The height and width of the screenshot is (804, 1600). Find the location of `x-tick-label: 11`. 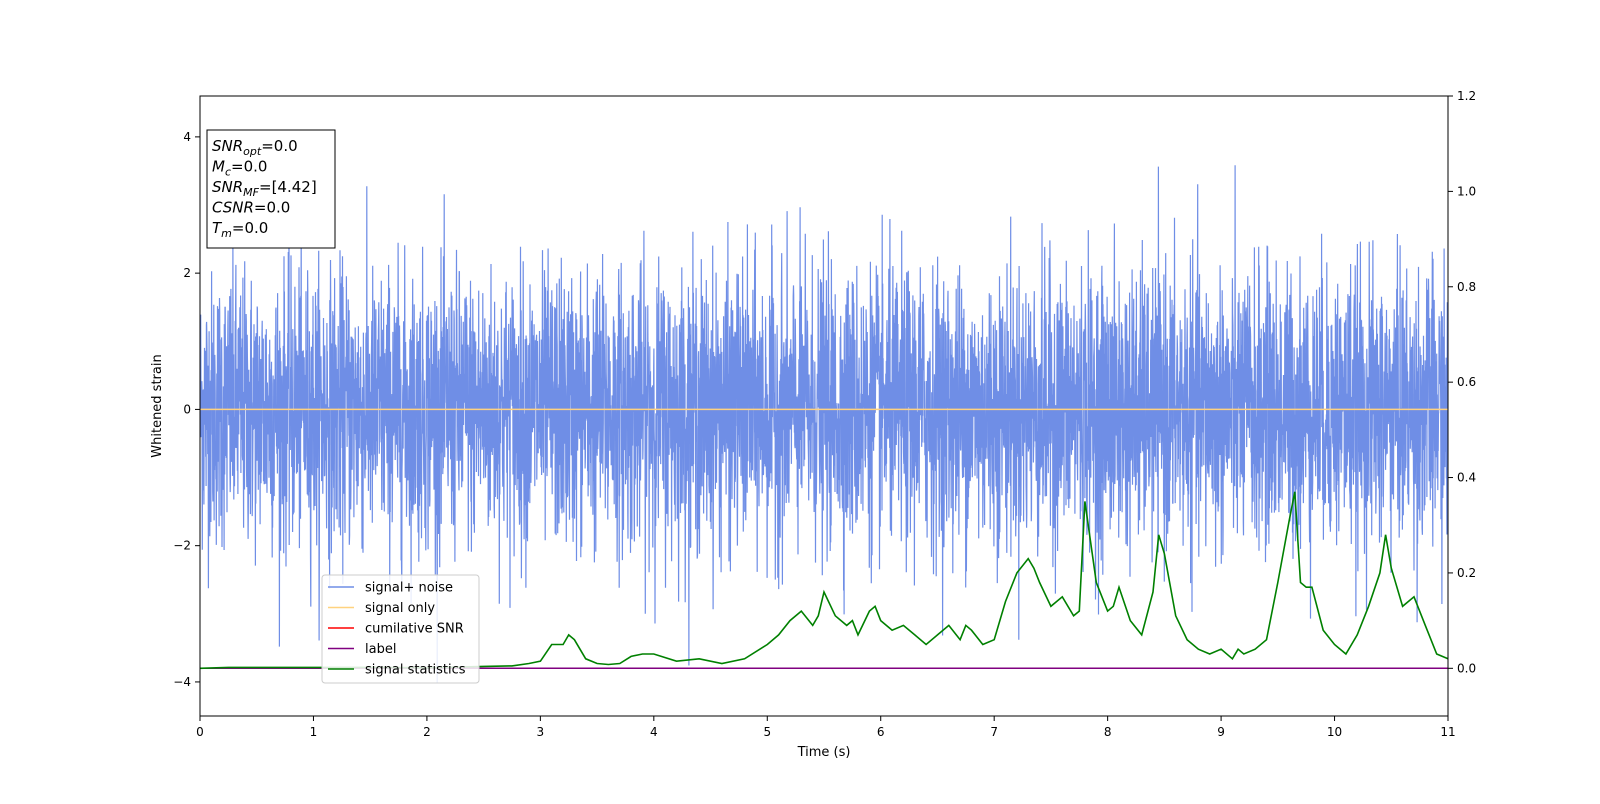

x-tick-label: 11 is located at coordinates (1447, 732).